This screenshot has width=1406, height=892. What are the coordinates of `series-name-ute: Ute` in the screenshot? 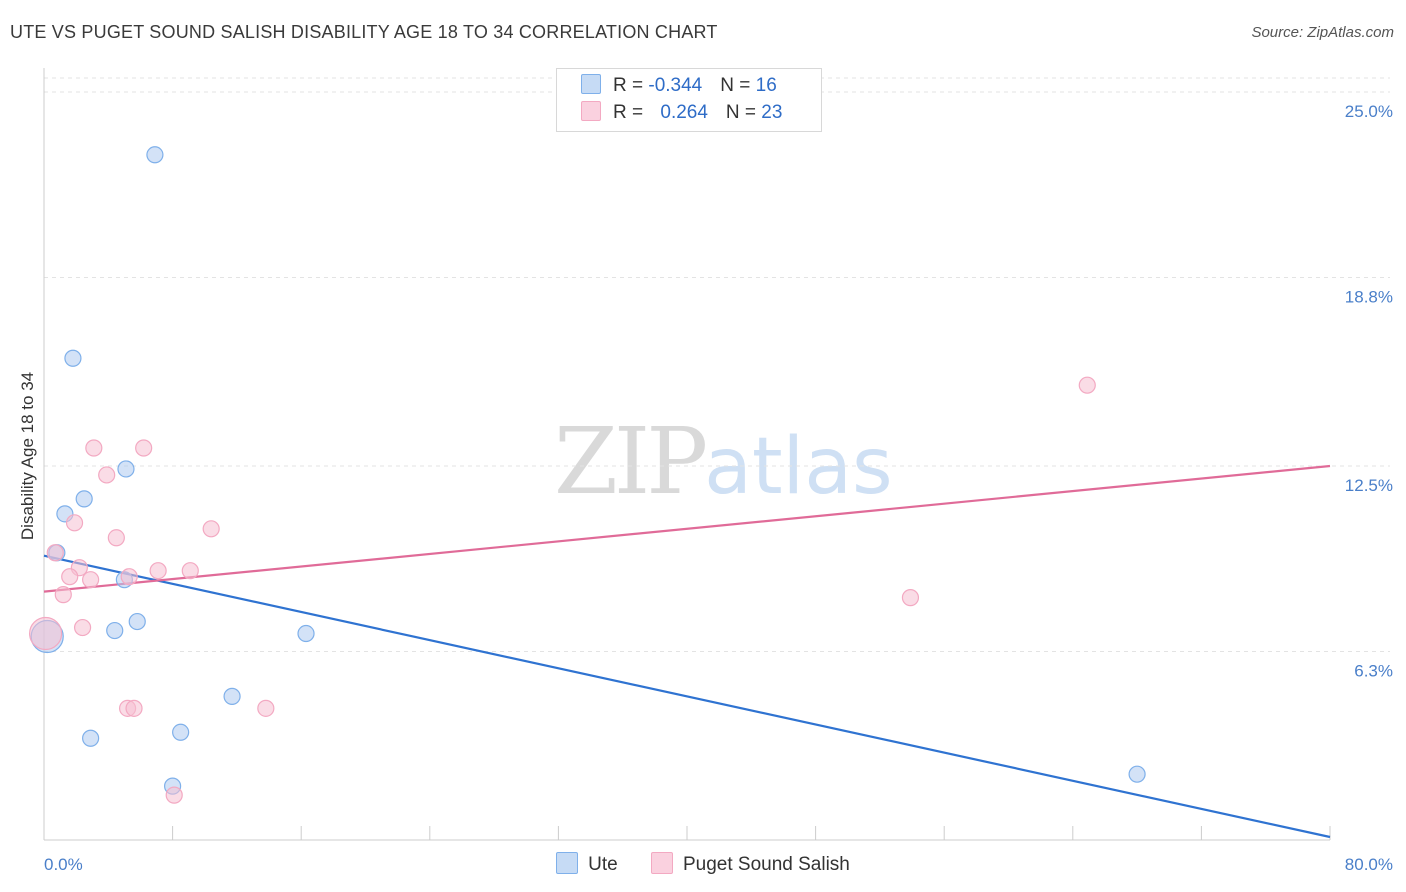 It's located at (603, 864).